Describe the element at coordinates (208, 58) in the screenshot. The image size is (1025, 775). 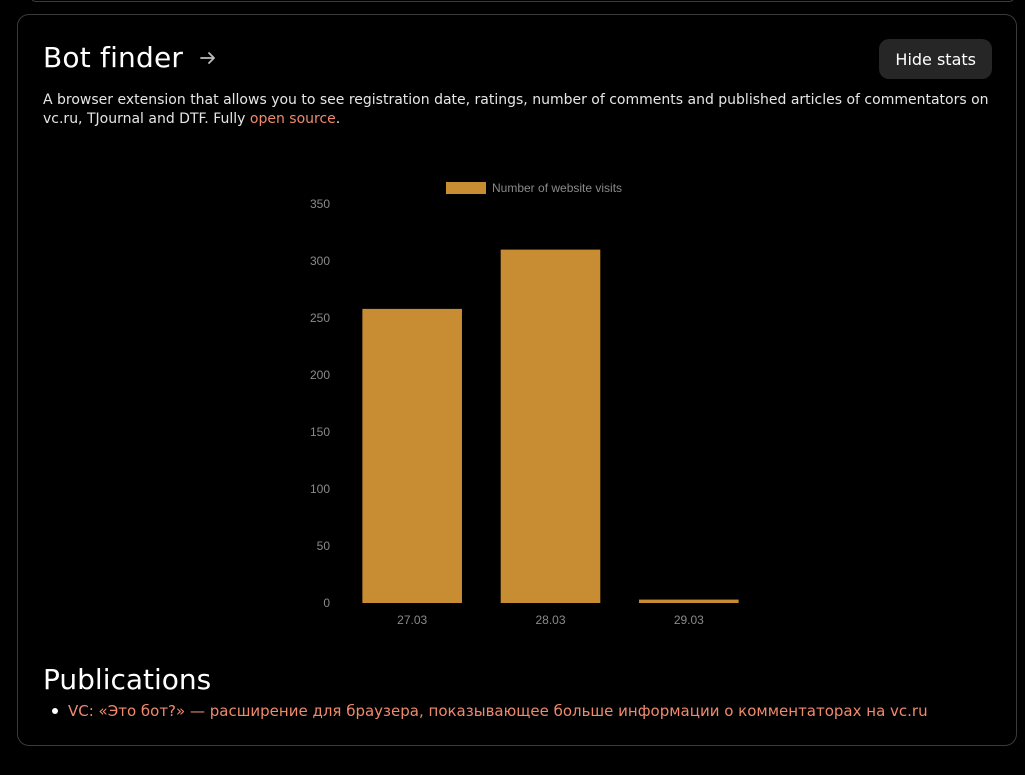
I see `arrow-right-icon` at that location.